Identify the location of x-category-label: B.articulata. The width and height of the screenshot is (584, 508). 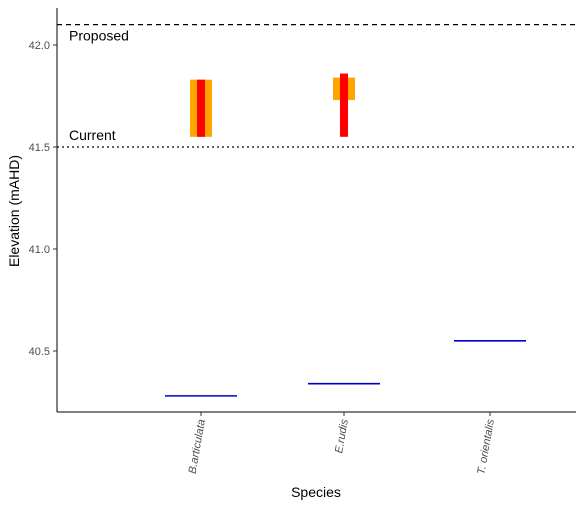
(197, 446).